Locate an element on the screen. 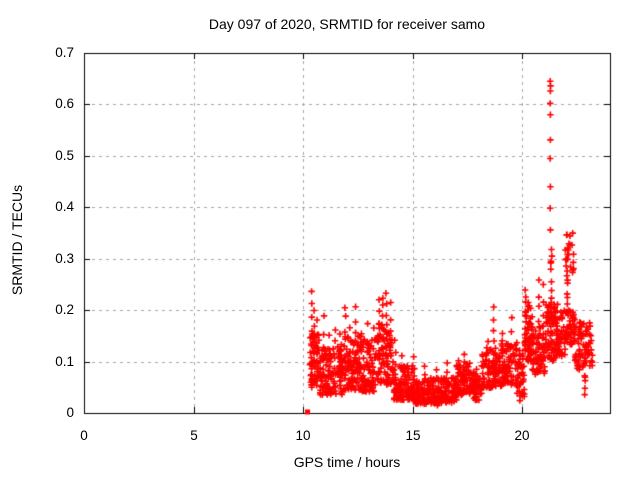 The width and height of the screenshot is (640, 480). x-tick-label: 15 is located at coordinates (413, 435).